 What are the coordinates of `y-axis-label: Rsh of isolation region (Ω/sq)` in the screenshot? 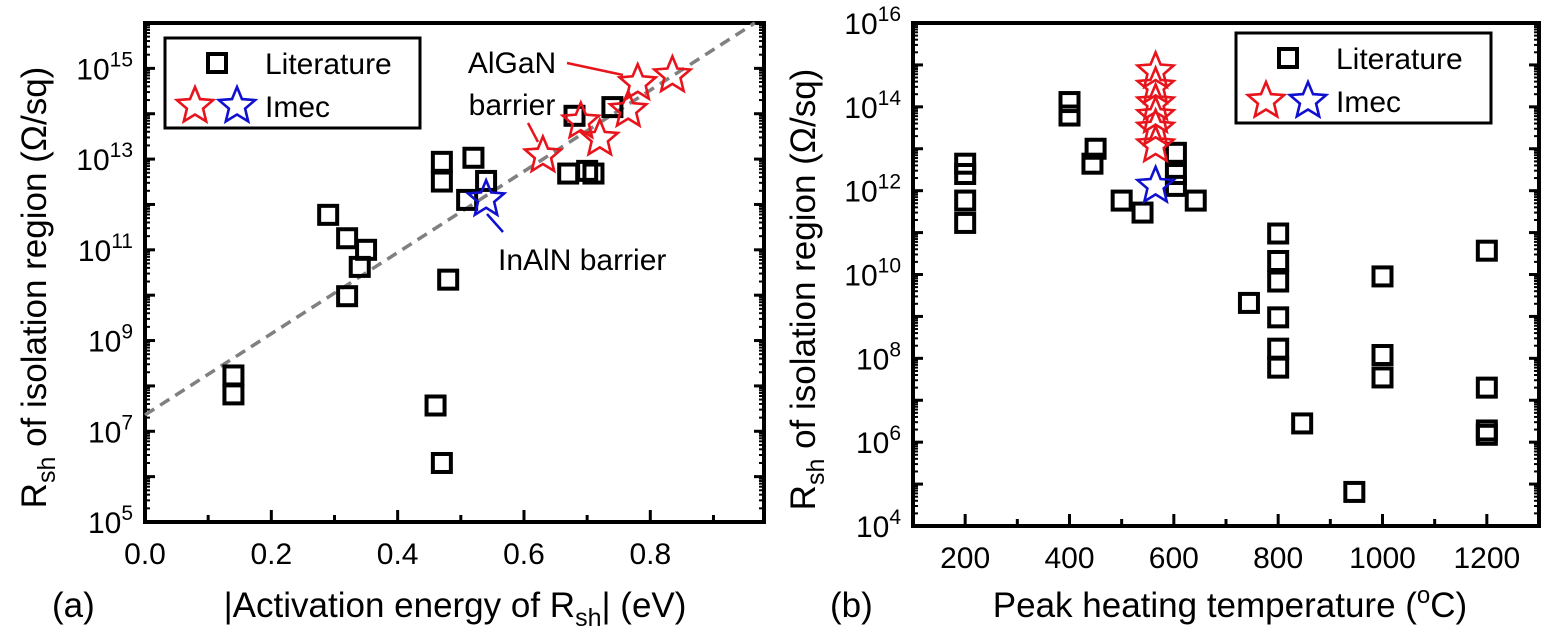 It's located at (38, 288).